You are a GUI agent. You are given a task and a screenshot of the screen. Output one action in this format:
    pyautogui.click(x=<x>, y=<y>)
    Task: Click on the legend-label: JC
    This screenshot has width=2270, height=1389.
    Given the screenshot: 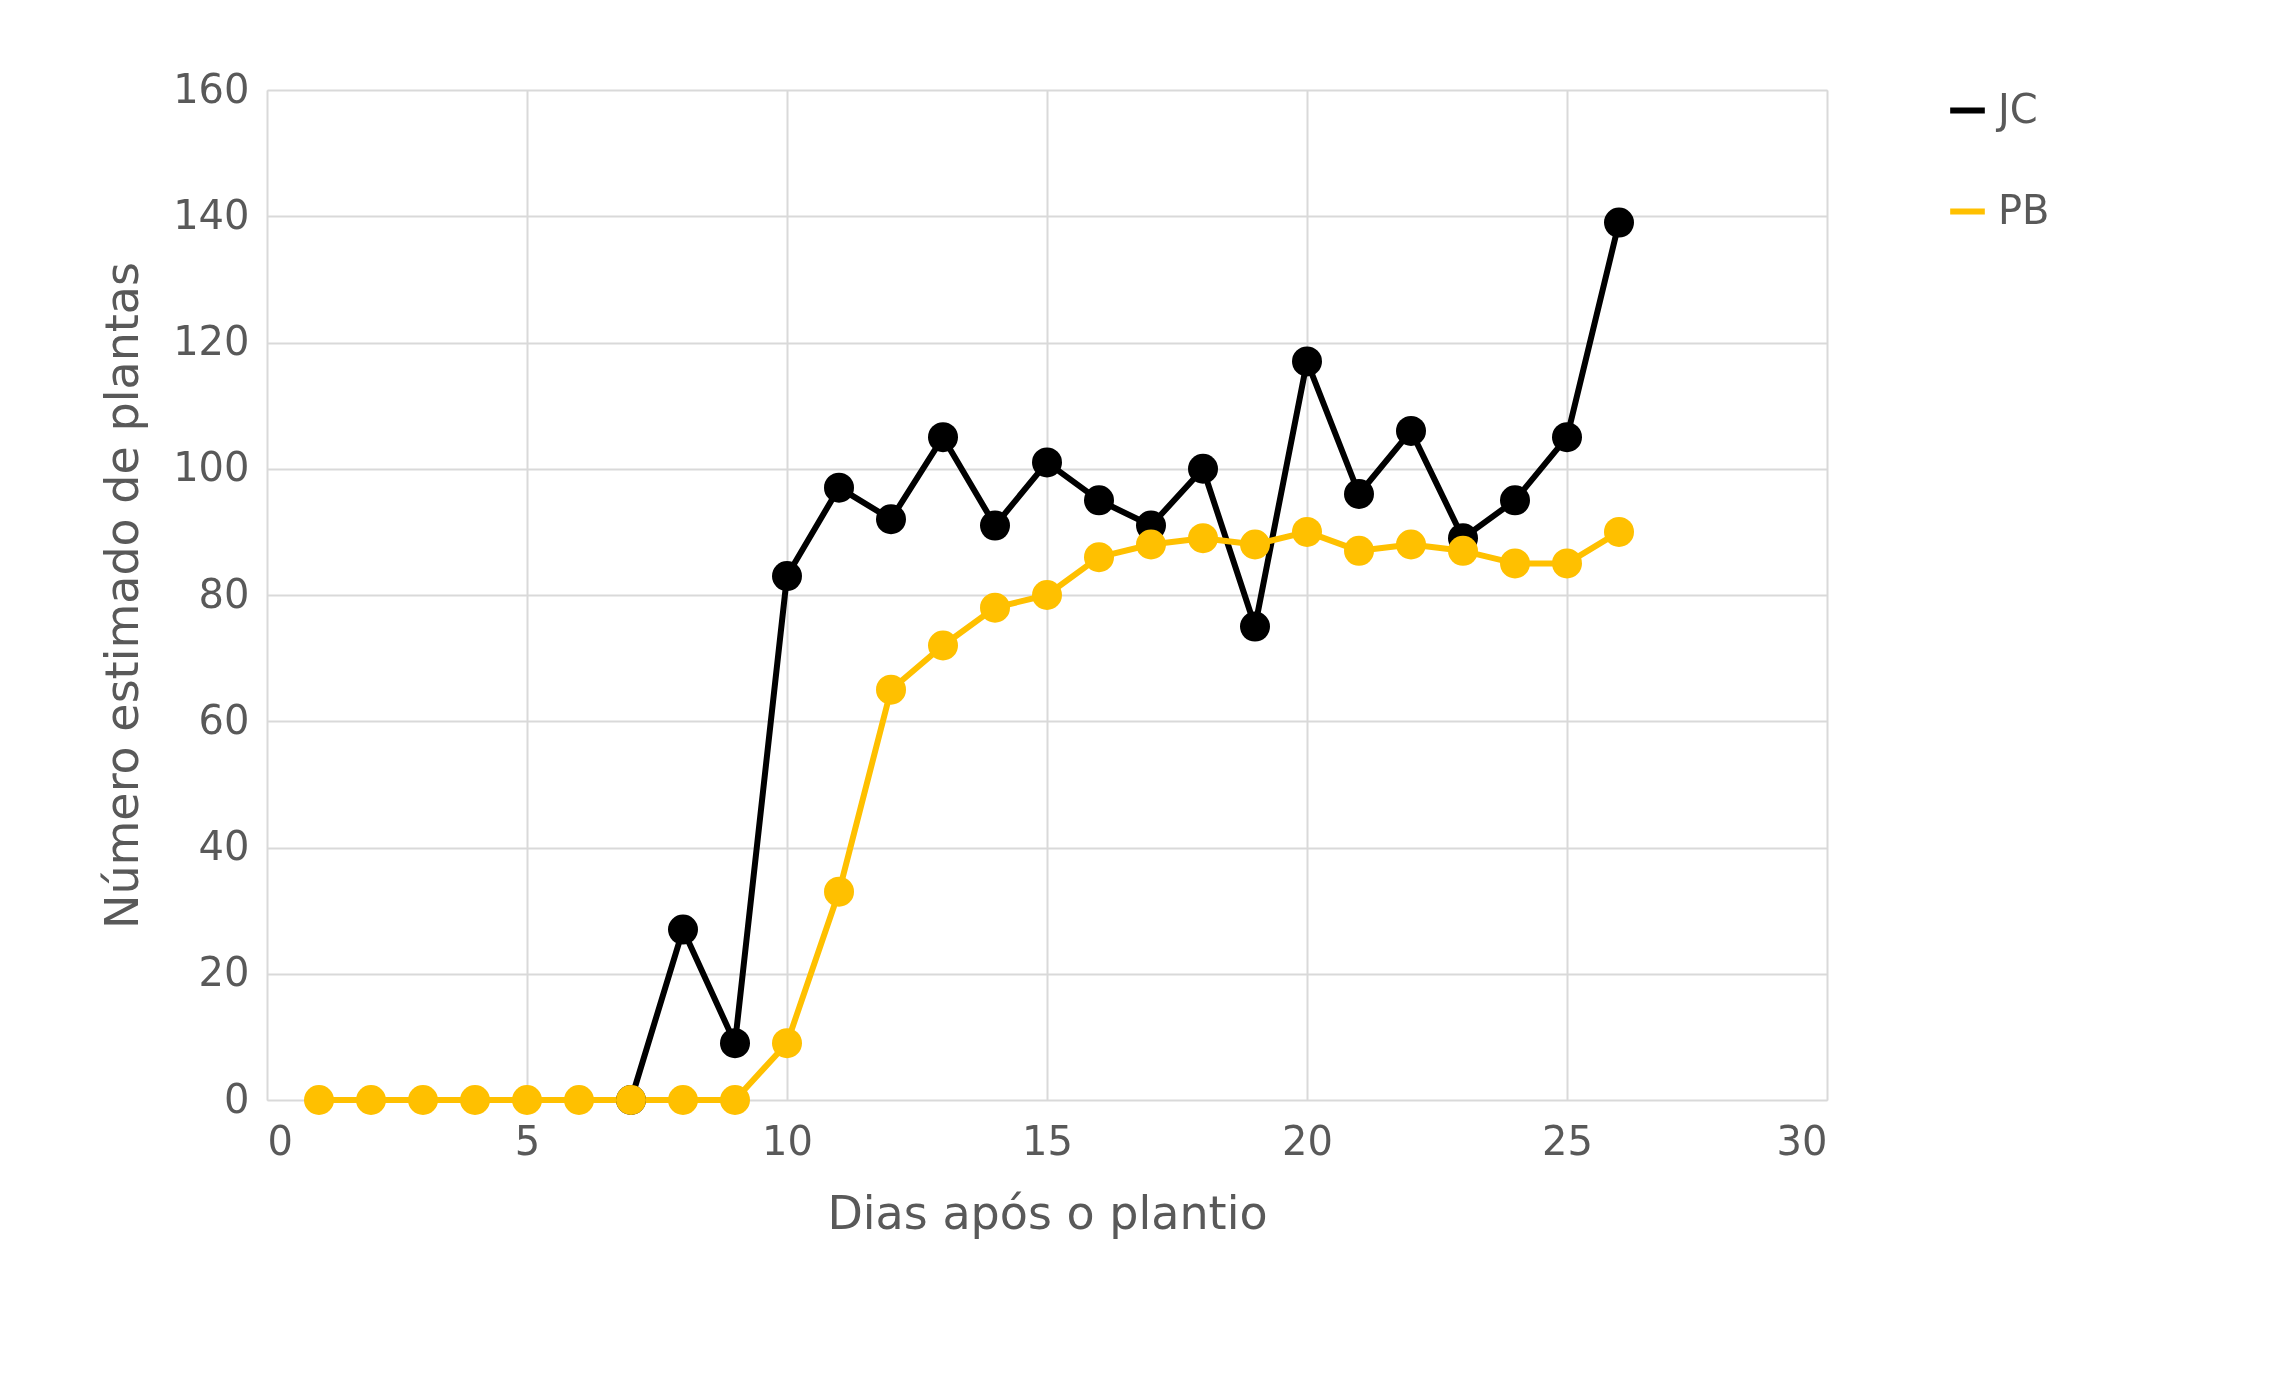 What is the action you would take?
    pyautogui.click(x=2016, y=108)
    